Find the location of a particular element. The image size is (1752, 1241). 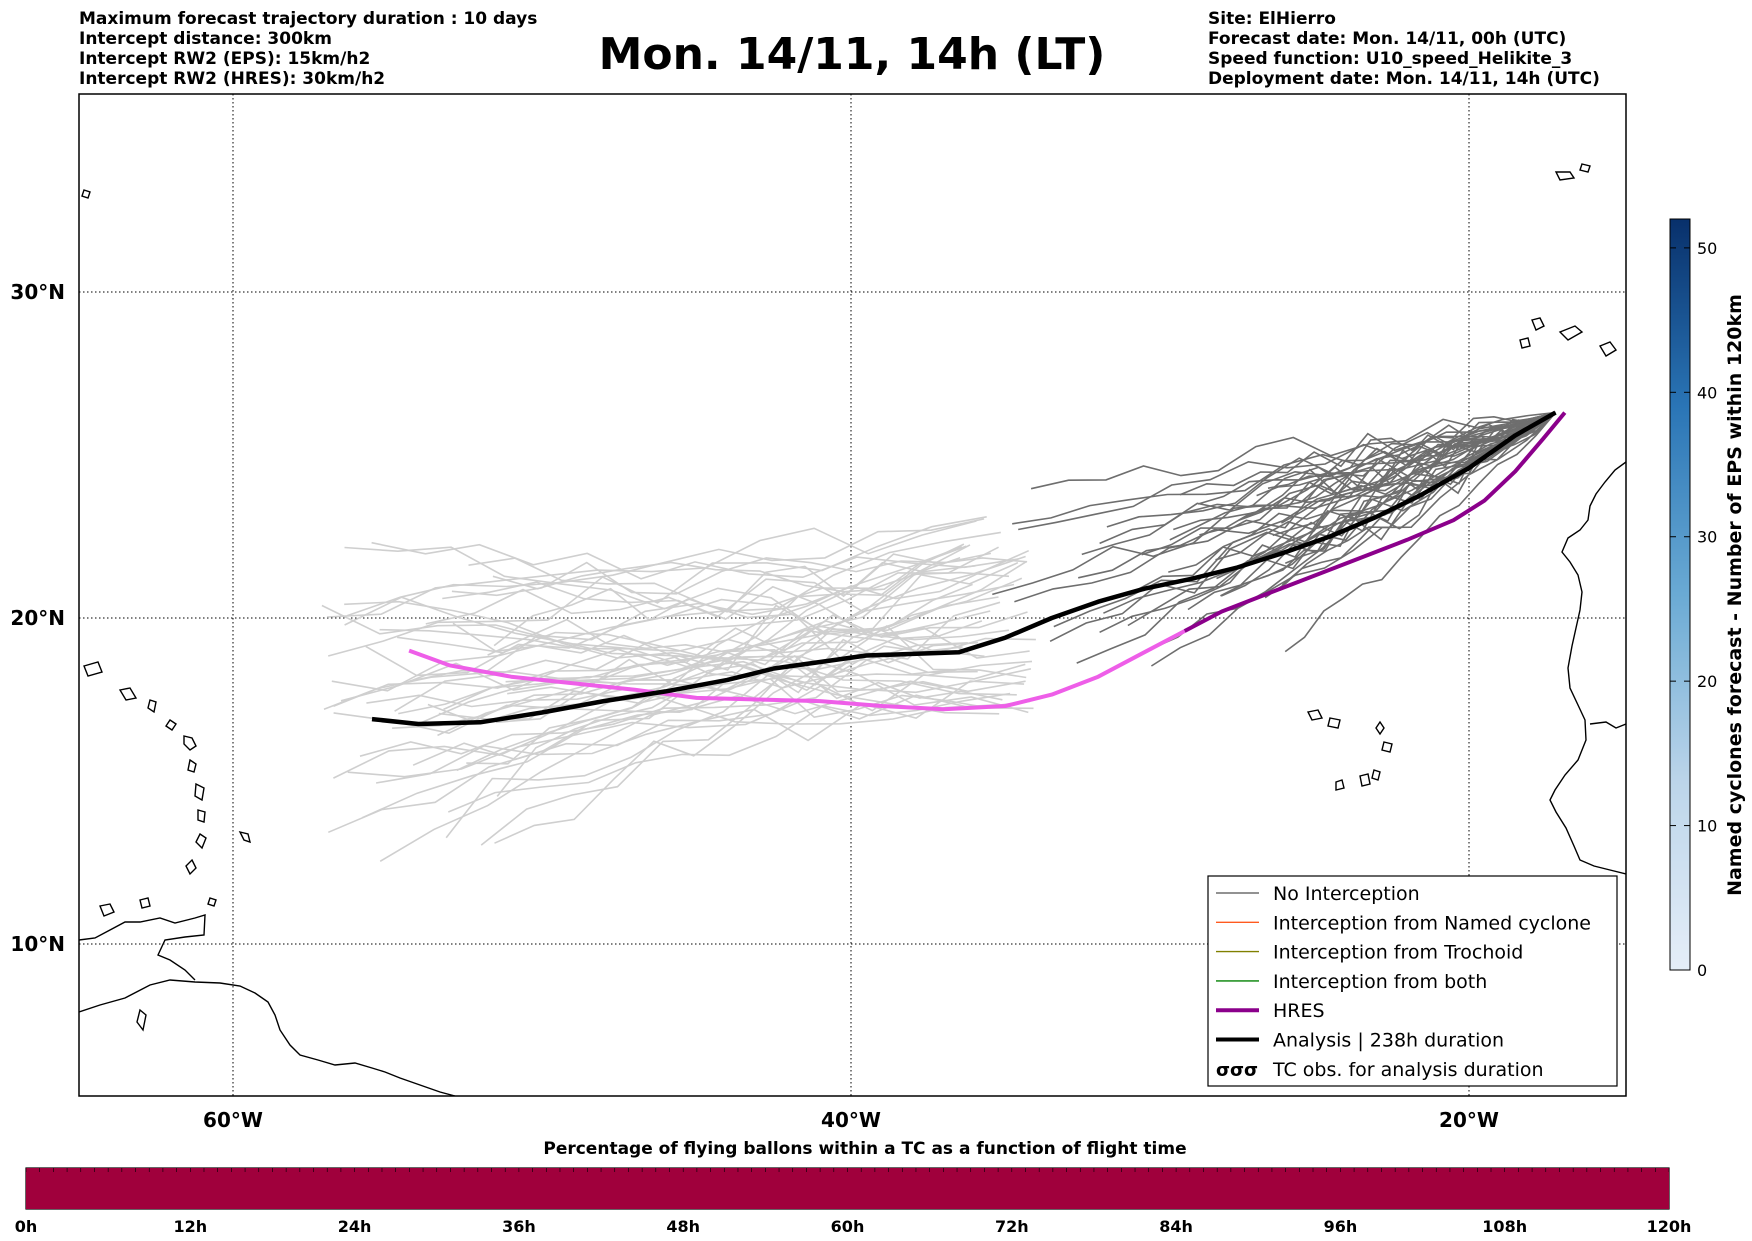

lat-label: 30°N is located at coordinates (37, 292).